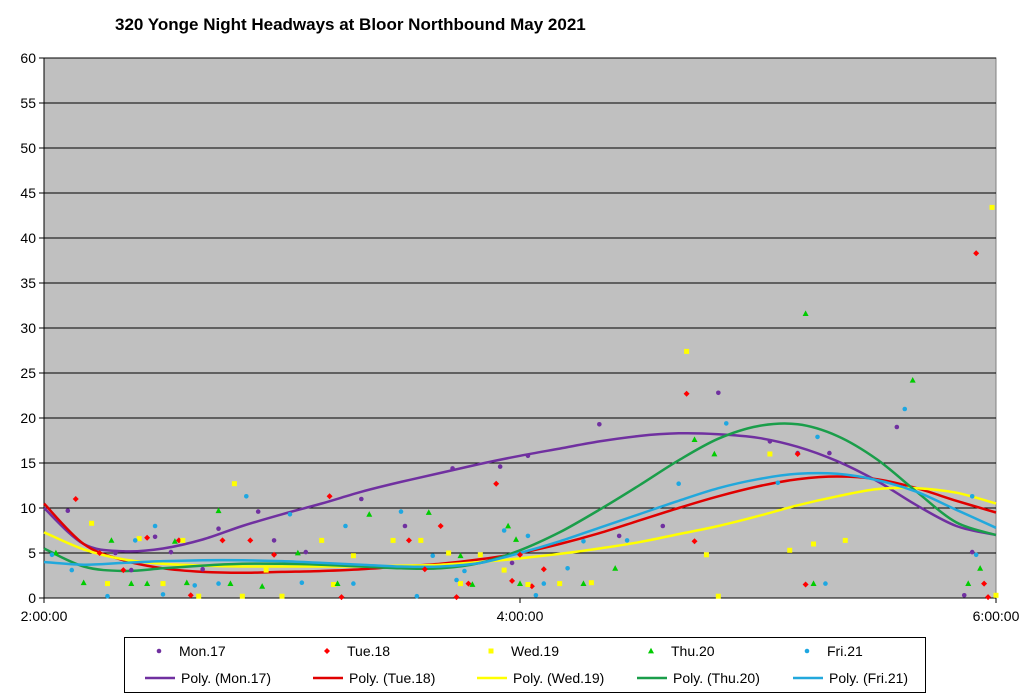  What do you see at coordinates (28, 238) in the screenshot?
I see `y-tick-label: 40` at bounding box center [28, 238].